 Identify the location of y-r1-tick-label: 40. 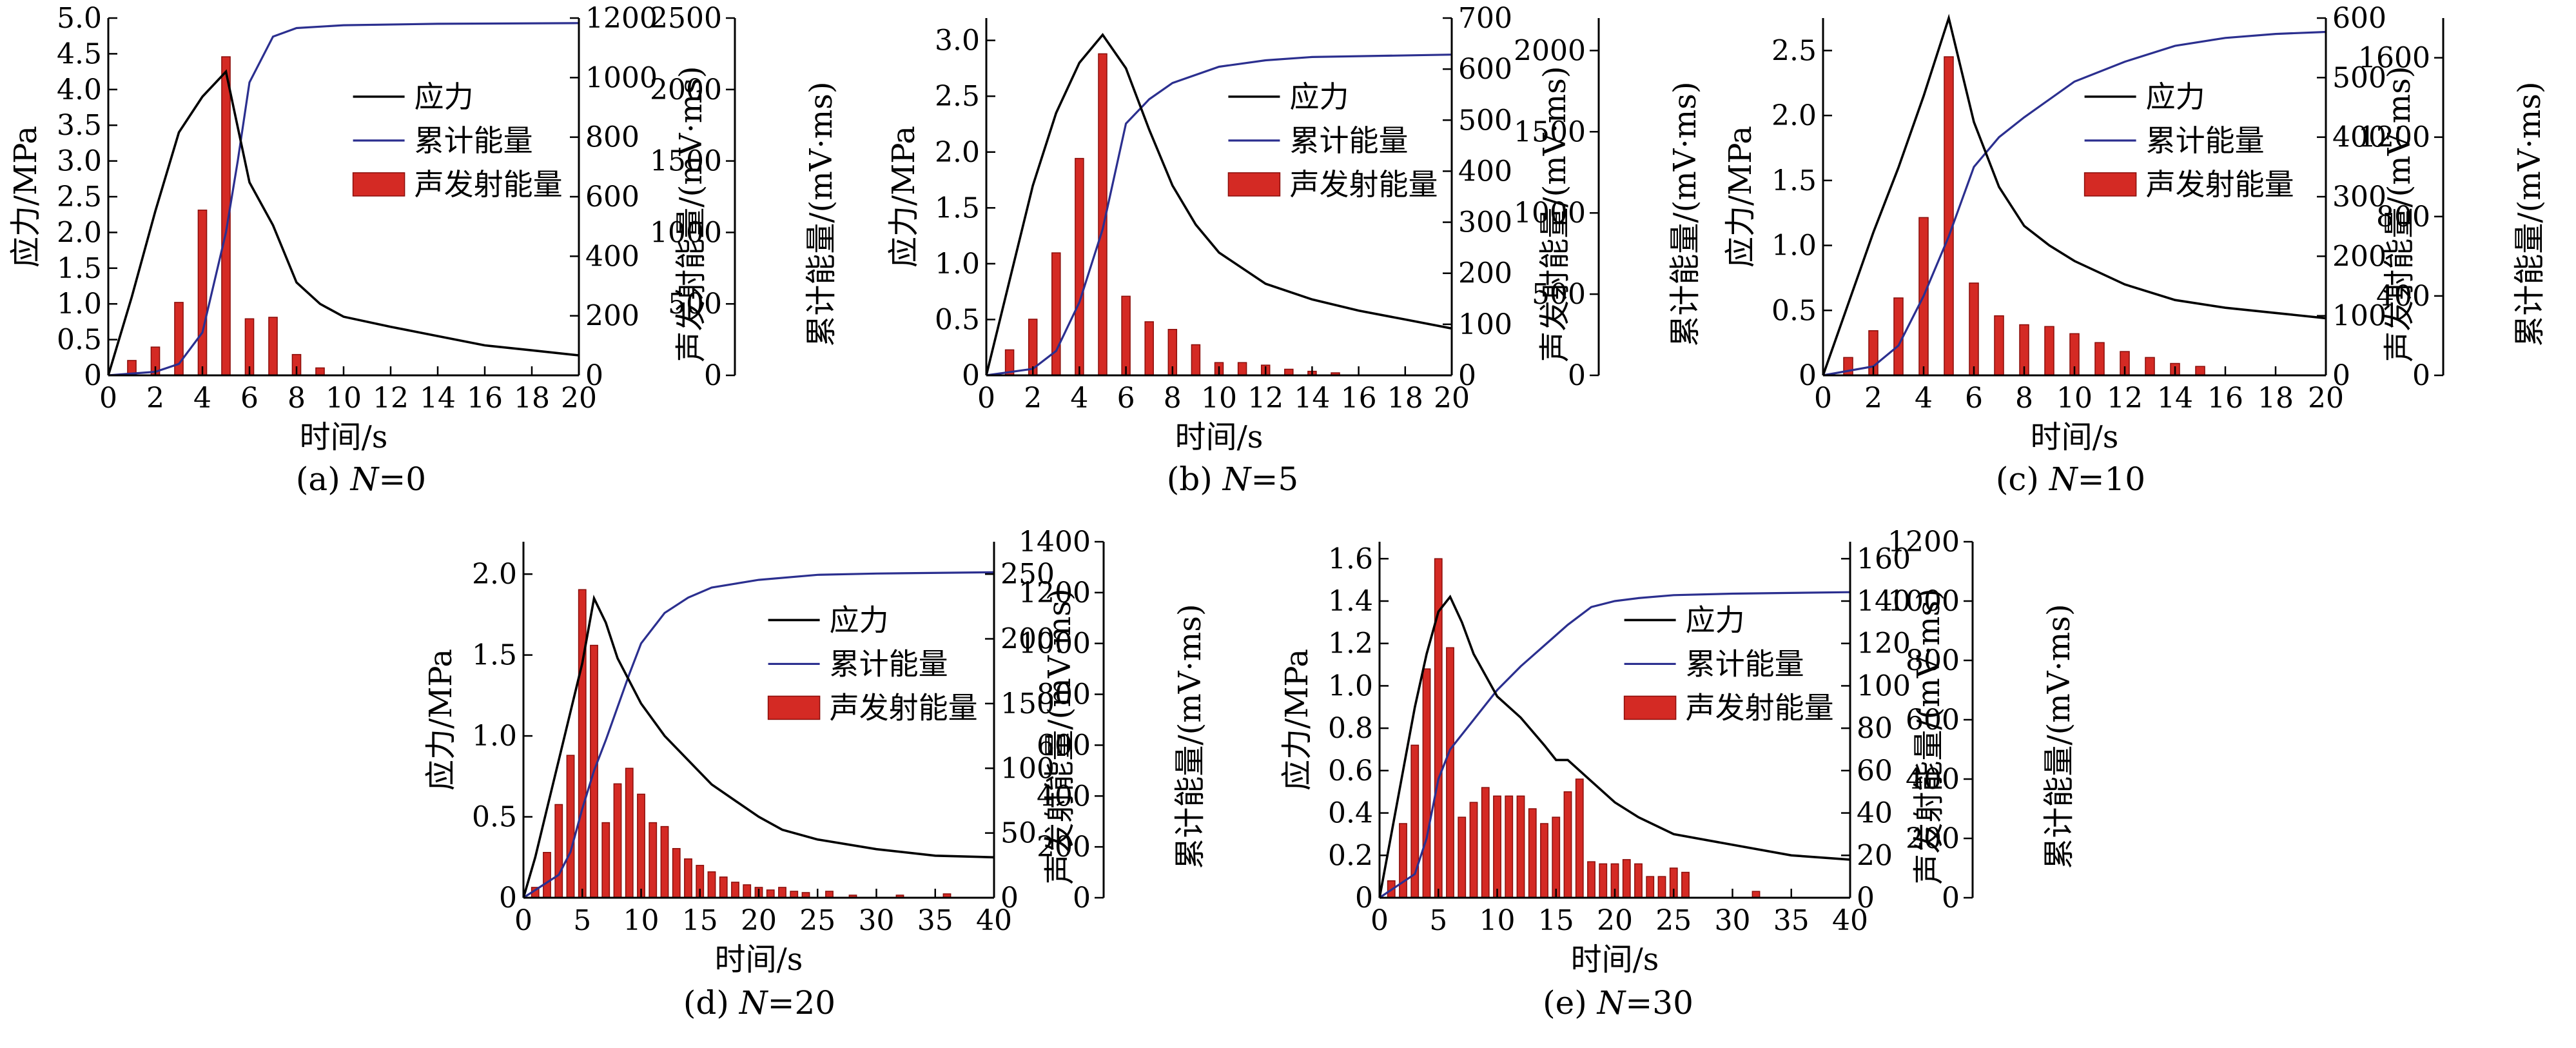
(1875, 813).